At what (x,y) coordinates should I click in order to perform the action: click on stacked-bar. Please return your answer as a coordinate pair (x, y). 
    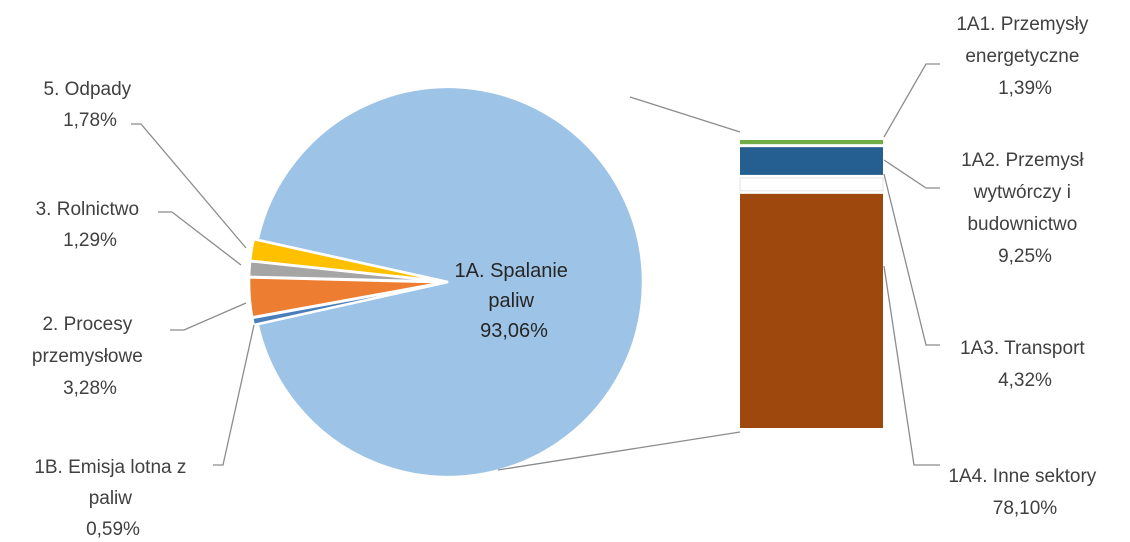
    Looking at the image, I should click on (811, 284).